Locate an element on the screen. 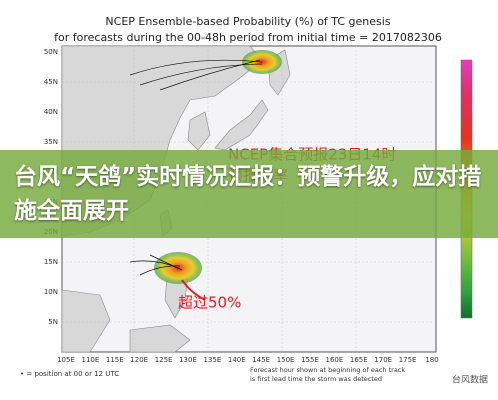  tracks is located at coordinates (196, 167).